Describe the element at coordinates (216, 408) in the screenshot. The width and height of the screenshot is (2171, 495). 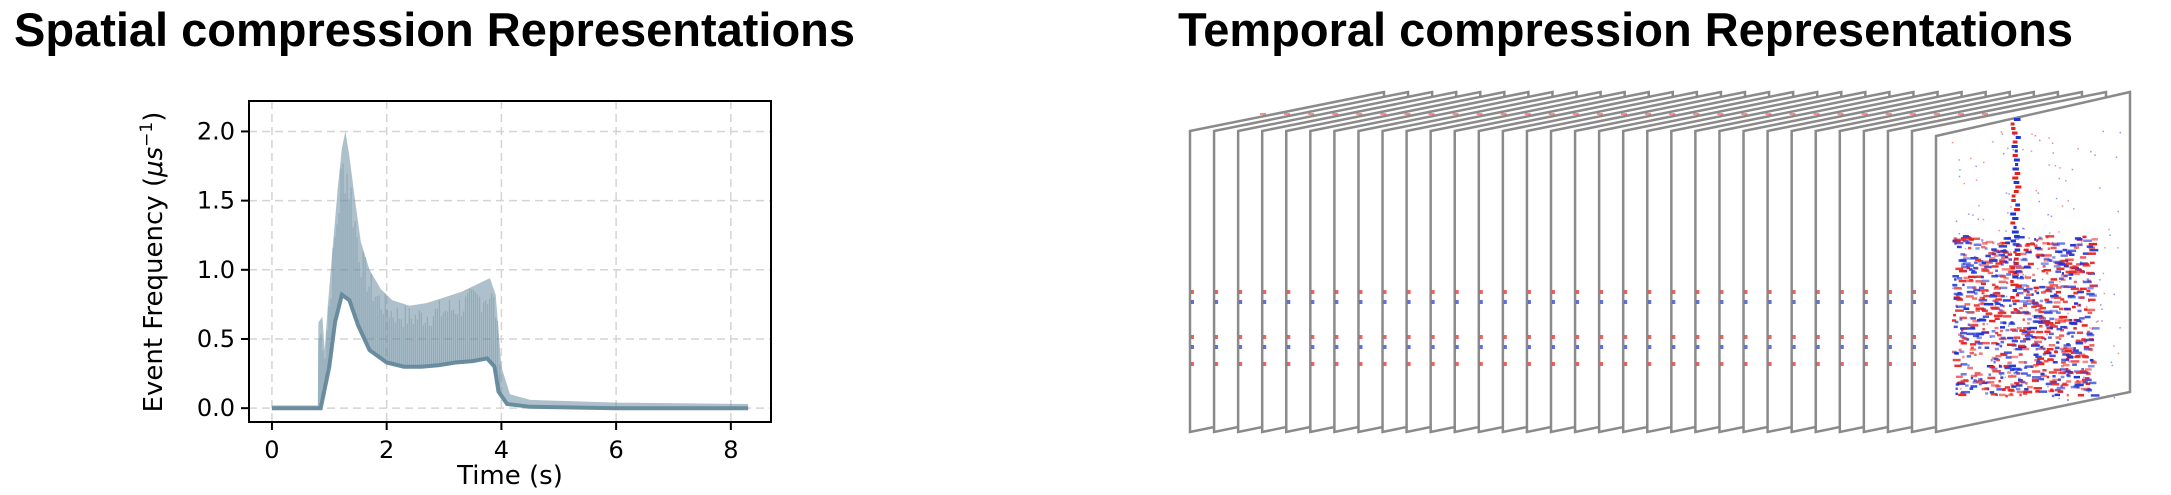
I see `y-tick-label: 0.0` at that location.